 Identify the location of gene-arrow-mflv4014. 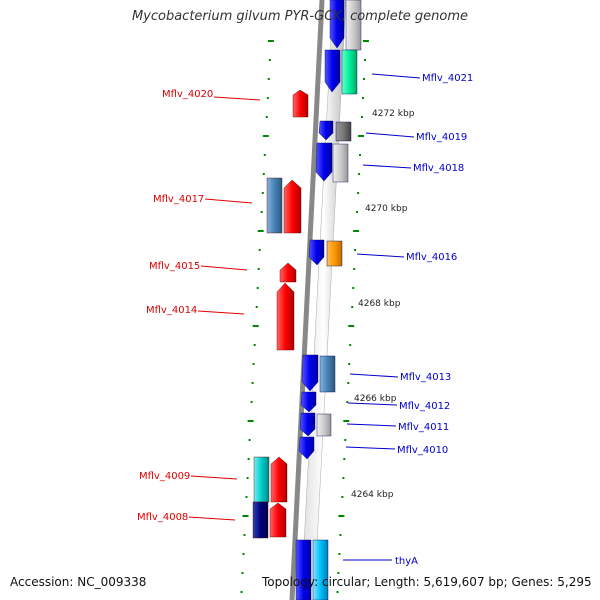
(285, 316).